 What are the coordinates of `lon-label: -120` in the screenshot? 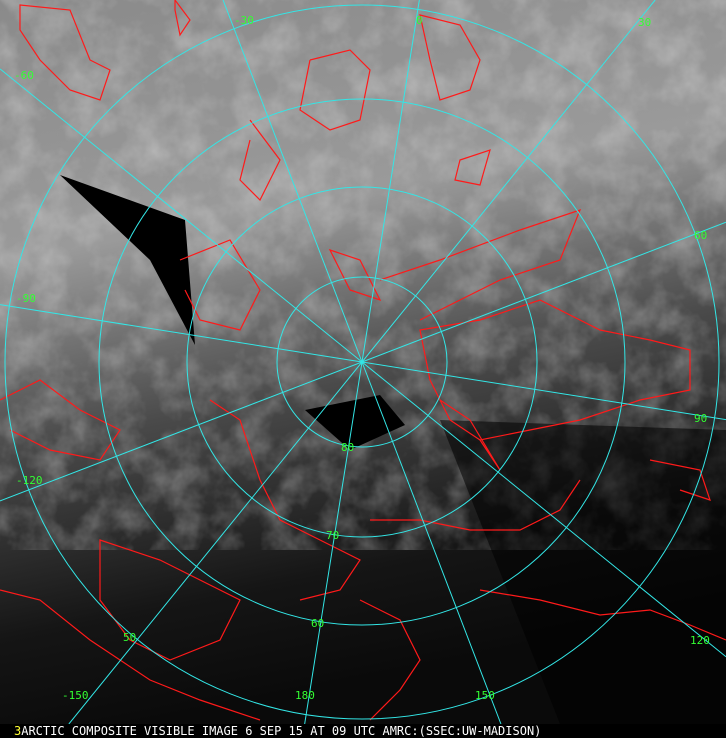 It's located at (29, 480).